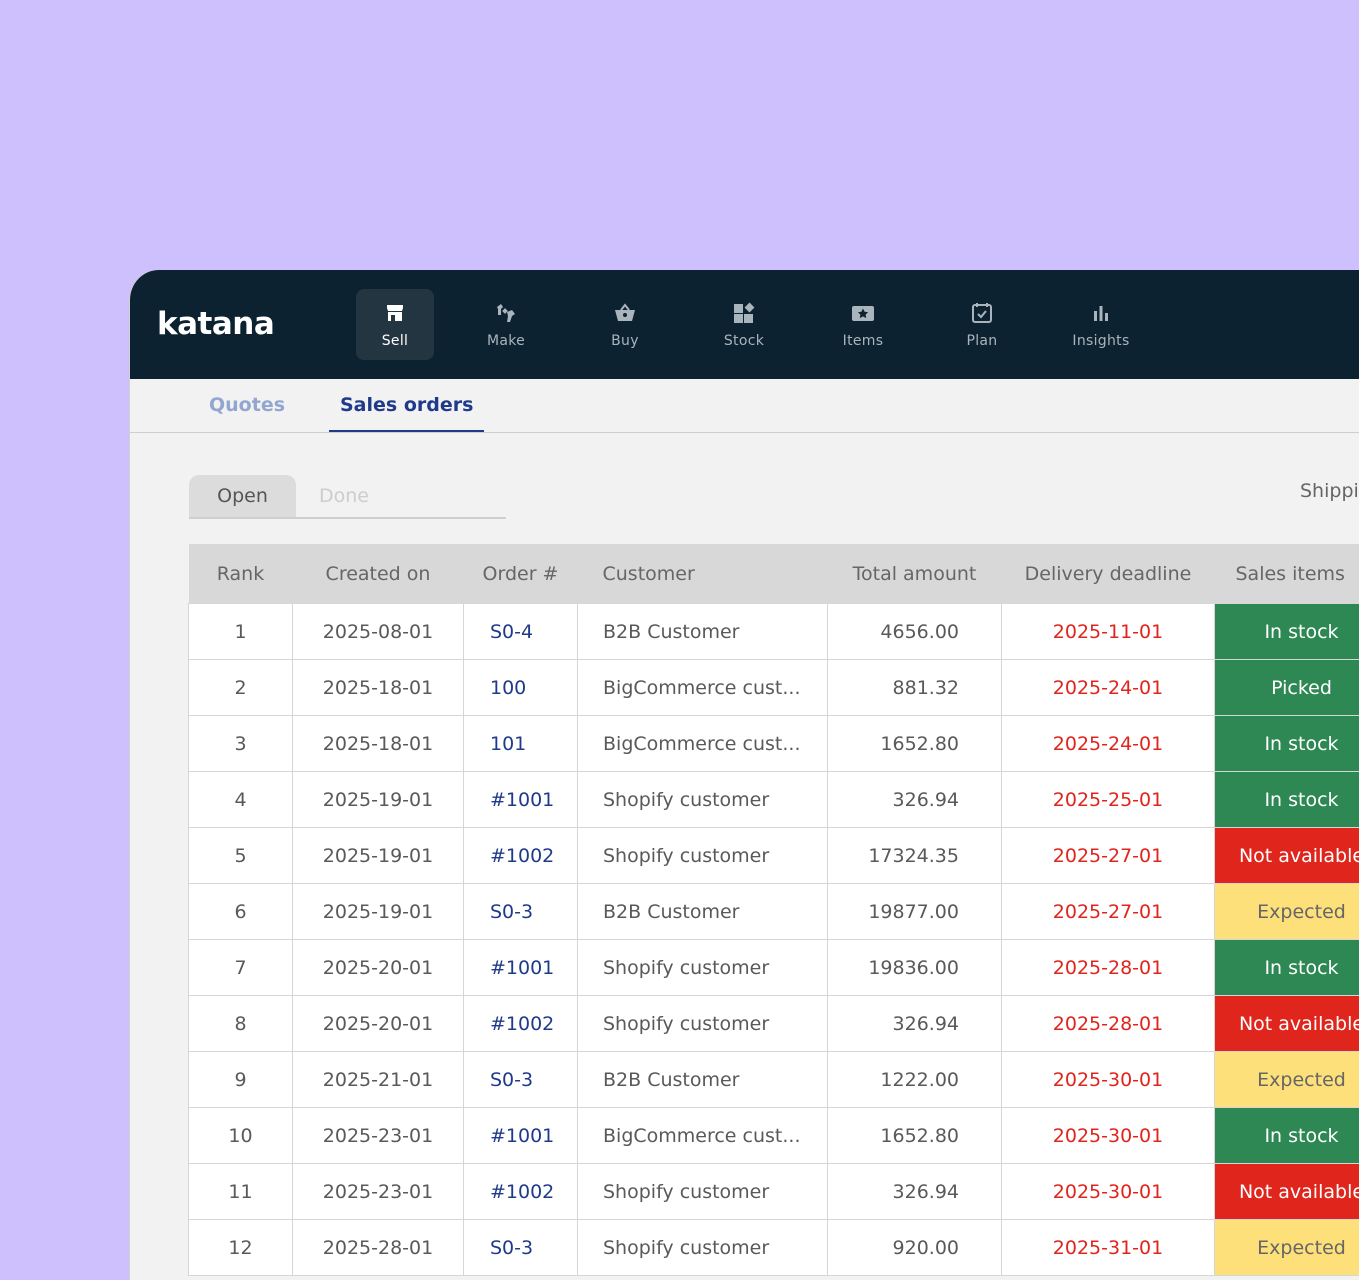  I want to click on rank-cell: 1, so click(241, 632).